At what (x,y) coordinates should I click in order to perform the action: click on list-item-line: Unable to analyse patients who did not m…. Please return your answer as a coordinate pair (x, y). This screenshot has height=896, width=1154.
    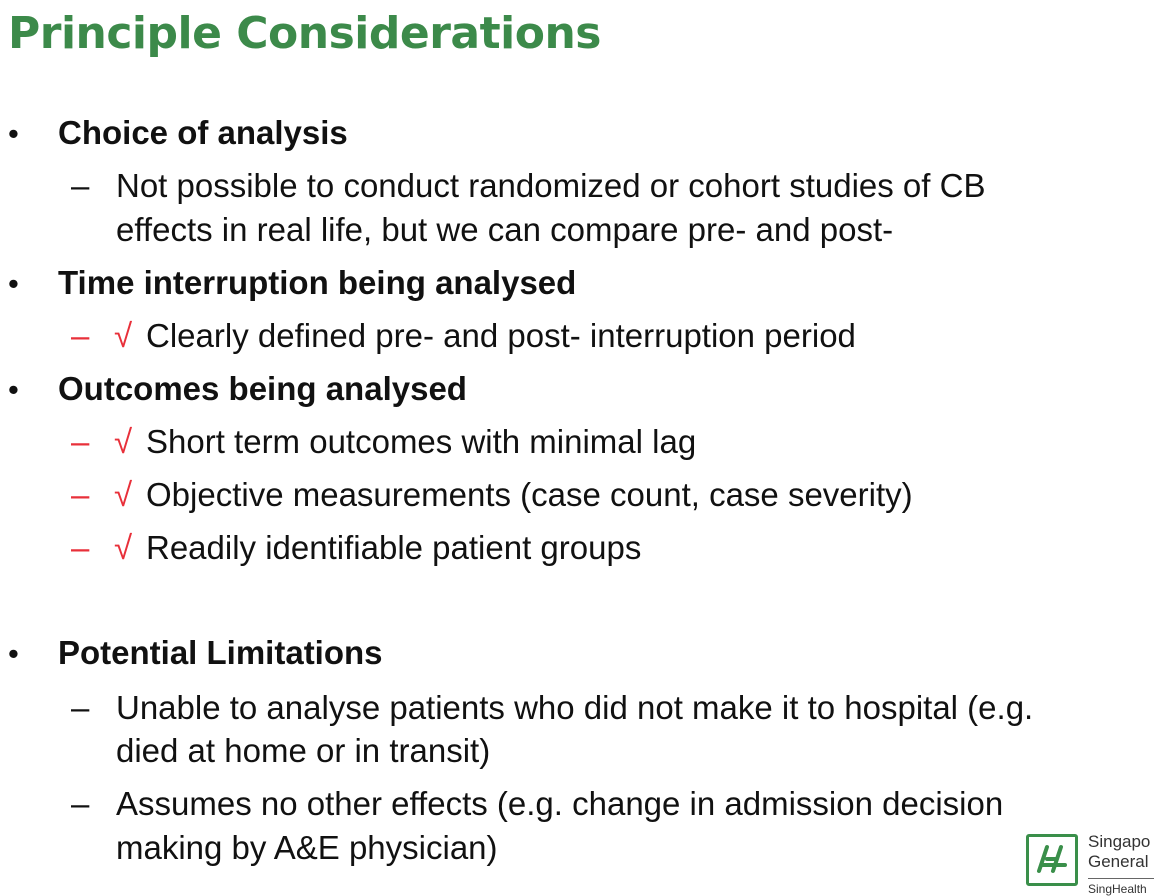
    Looking at the image, I should click on (575, 707).